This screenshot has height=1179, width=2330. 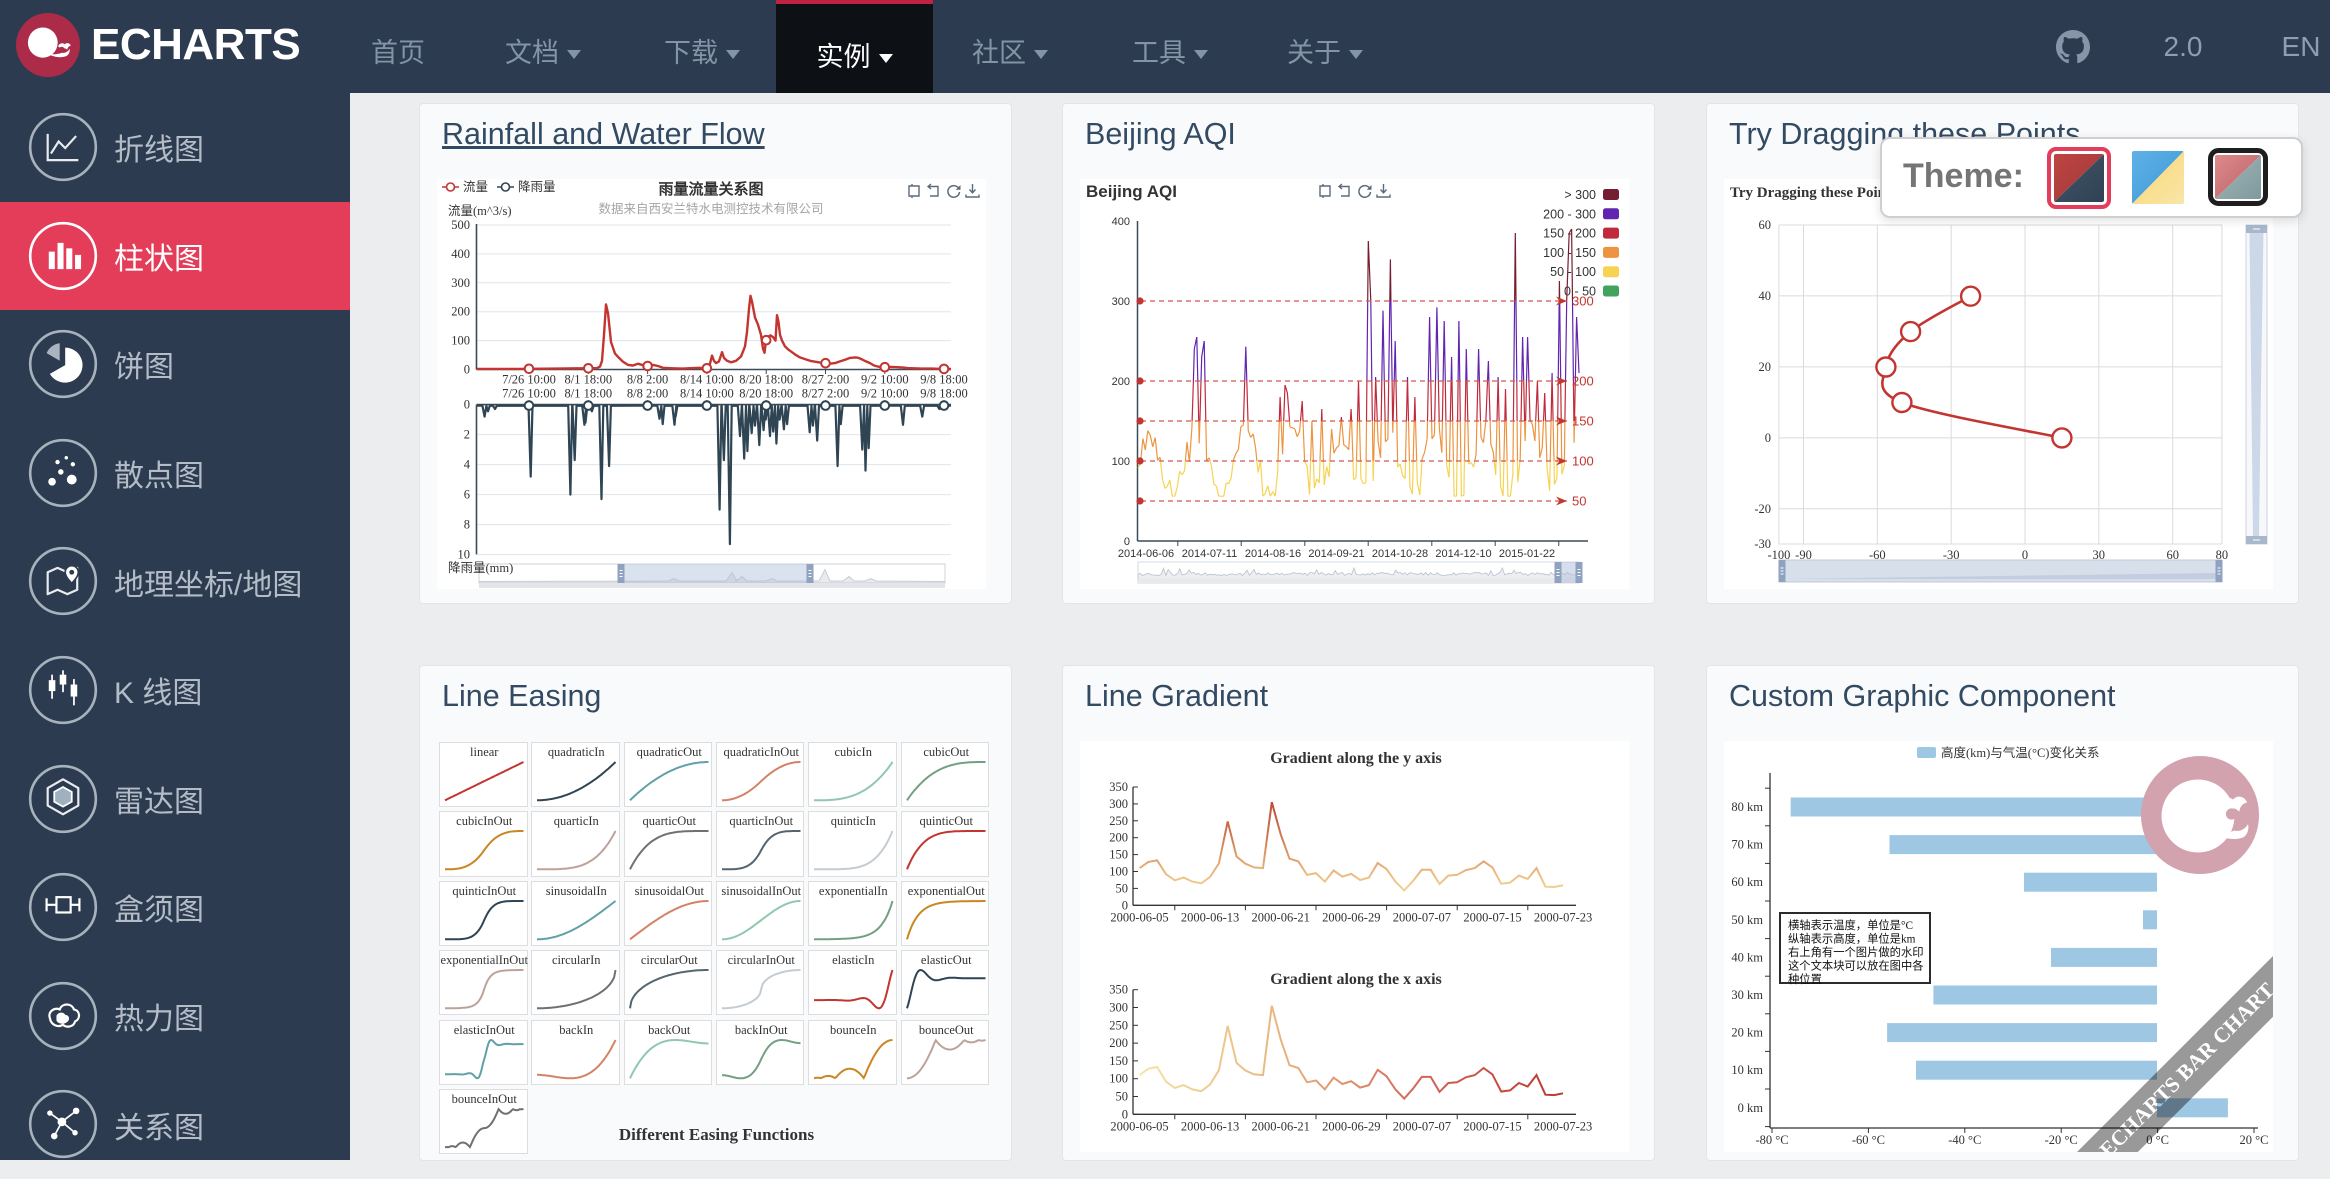 I want to click on svg-text: quinticInOut, so click(x=484, y=891).